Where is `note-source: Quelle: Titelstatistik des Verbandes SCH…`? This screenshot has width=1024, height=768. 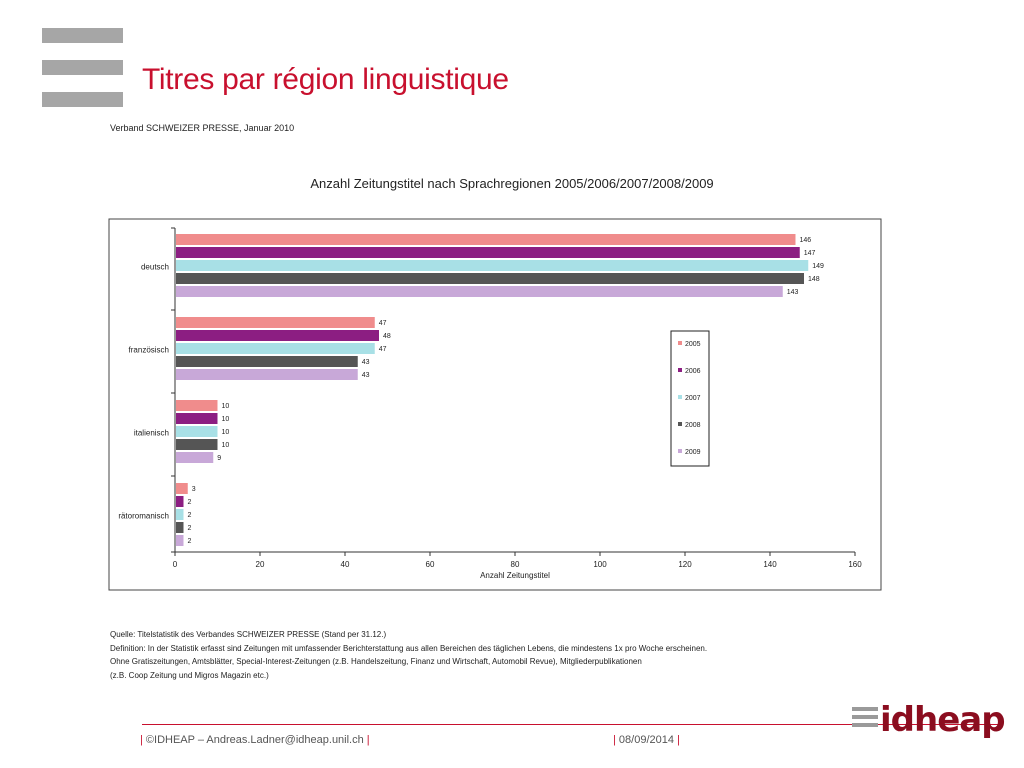
note-source: Quelle: Titelstatistik des Verbandes SCH… is located at coordinates (248, 634).